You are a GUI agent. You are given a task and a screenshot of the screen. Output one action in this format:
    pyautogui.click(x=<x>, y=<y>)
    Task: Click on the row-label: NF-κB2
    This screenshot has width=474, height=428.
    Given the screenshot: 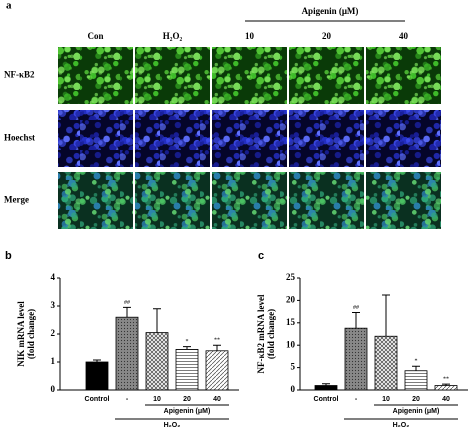 What is the action you would take?
    pyautogui.click(x=19, y=75)
    